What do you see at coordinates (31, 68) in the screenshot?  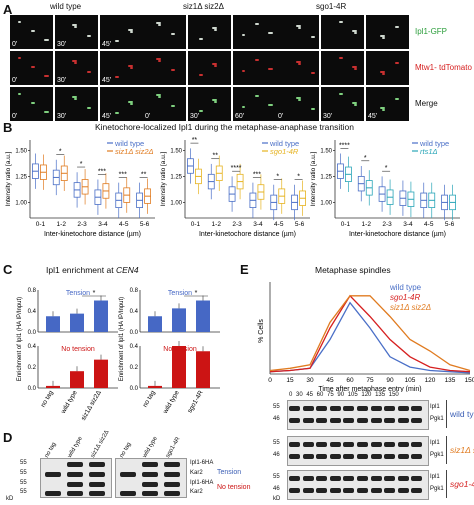 I see `microscopy-image: 0'` at bounding box center [31, 68].